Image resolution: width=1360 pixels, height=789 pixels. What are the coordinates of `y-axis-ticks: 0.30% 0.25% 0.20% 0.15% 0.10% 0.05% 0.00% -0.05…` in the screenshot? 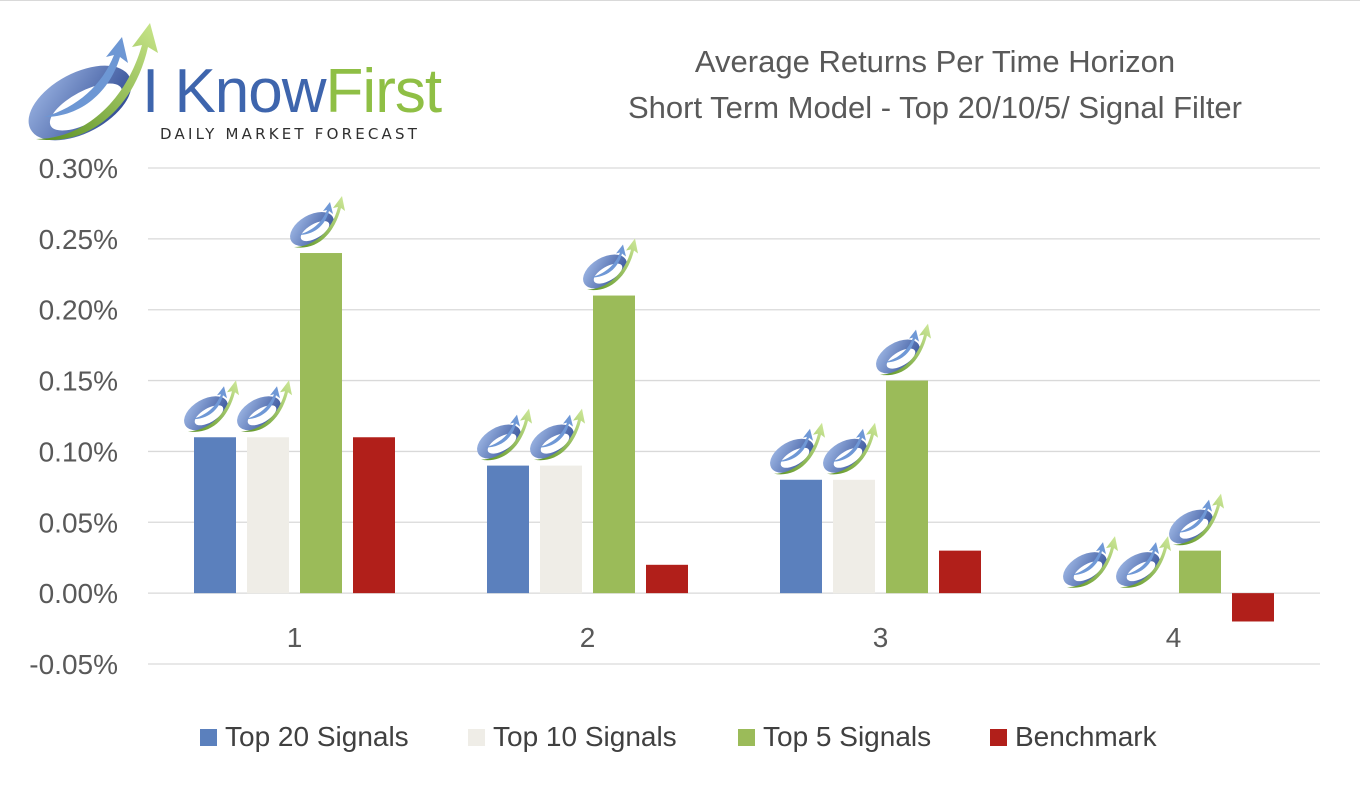 It's located at (73, 416).